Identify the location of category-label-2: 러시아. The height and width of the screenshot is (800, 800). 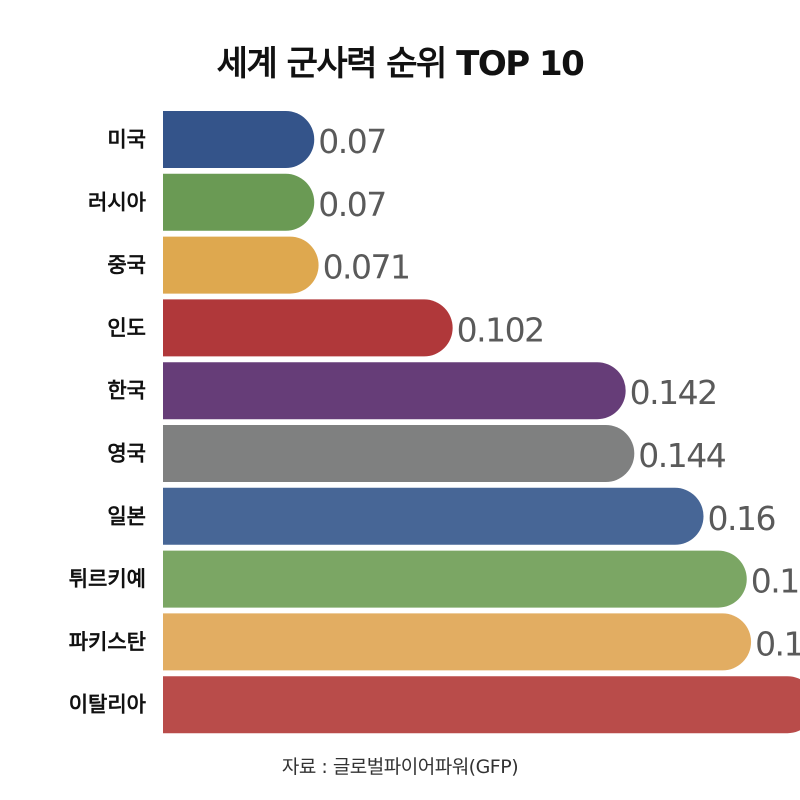
(117, 202).